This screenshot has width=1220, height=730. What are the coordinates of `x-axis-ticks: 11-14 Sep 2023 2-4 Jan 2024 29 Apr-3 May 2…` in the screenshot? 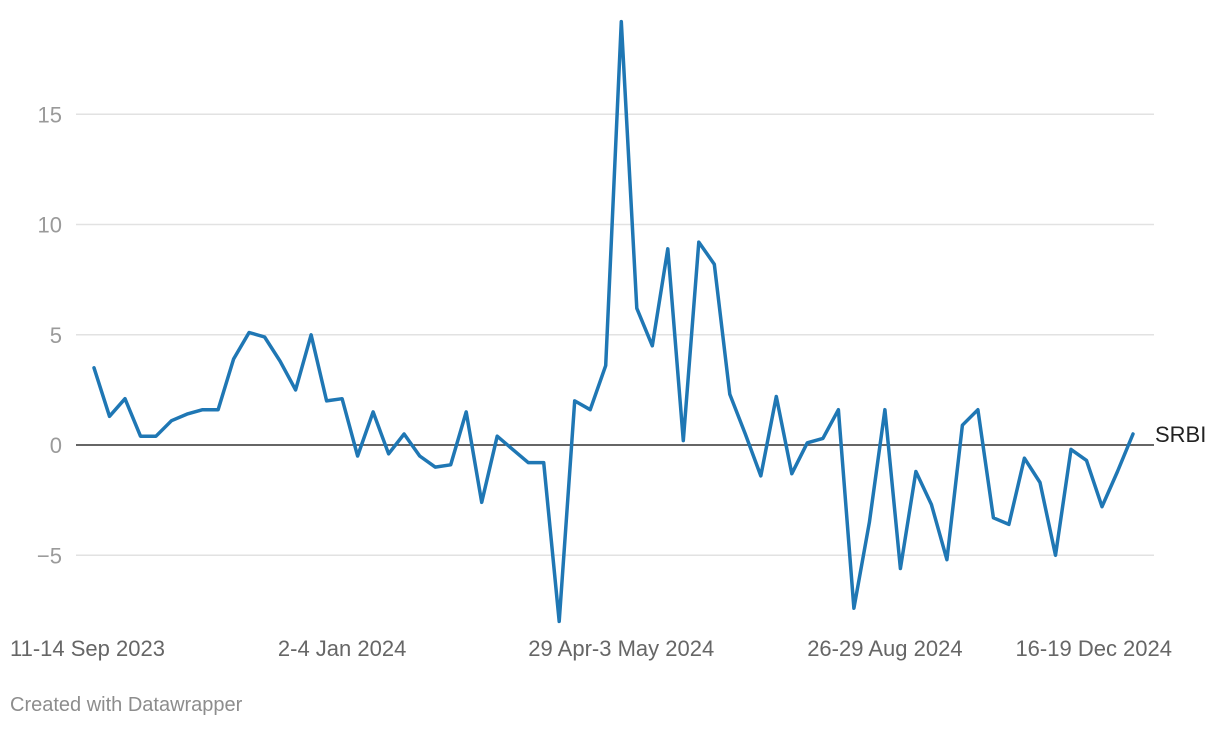 It's located at (591, 648).